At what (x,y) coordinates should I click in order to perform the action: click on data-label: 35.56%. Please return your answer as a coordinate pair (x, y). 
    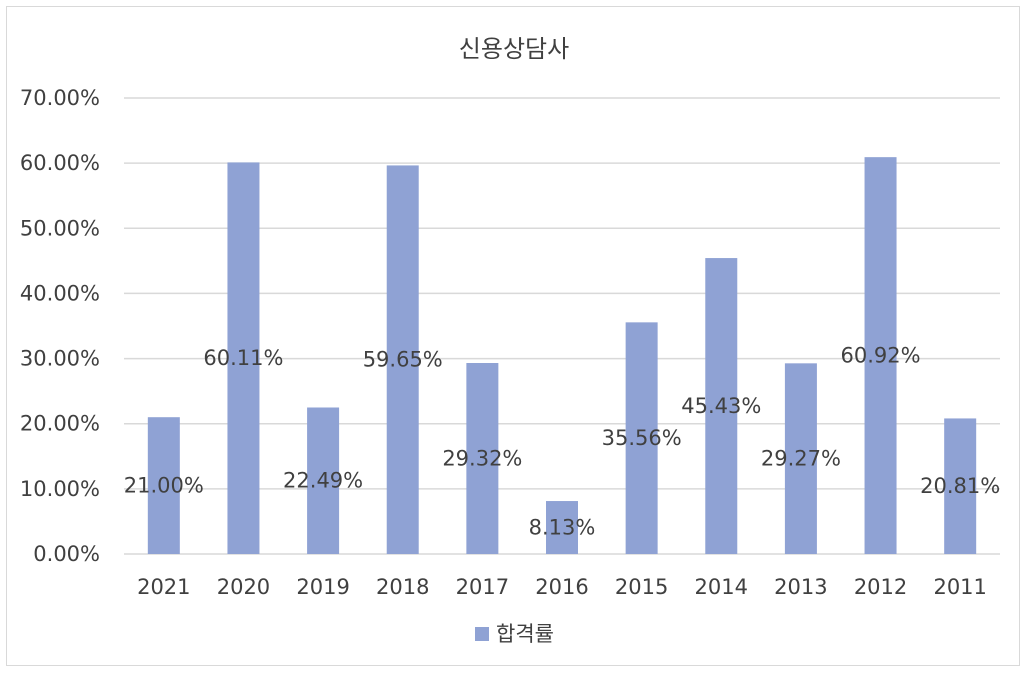
    Looking at the image, I should click on (642, 438).